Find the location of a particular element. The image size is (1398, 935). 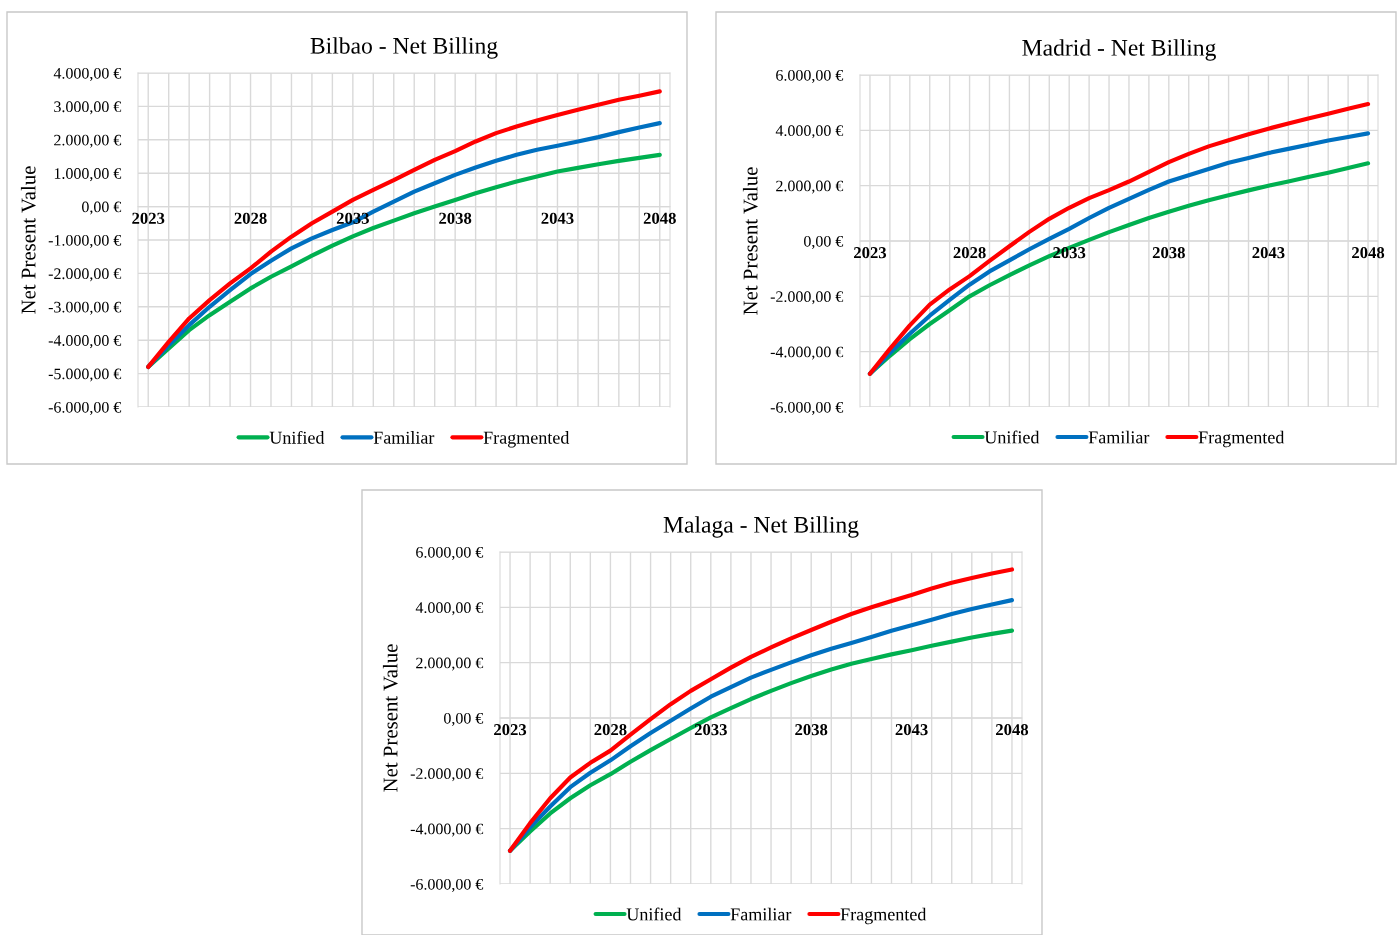

y-tick-label: -3.000,00 € is located at coordinates (85, 308).